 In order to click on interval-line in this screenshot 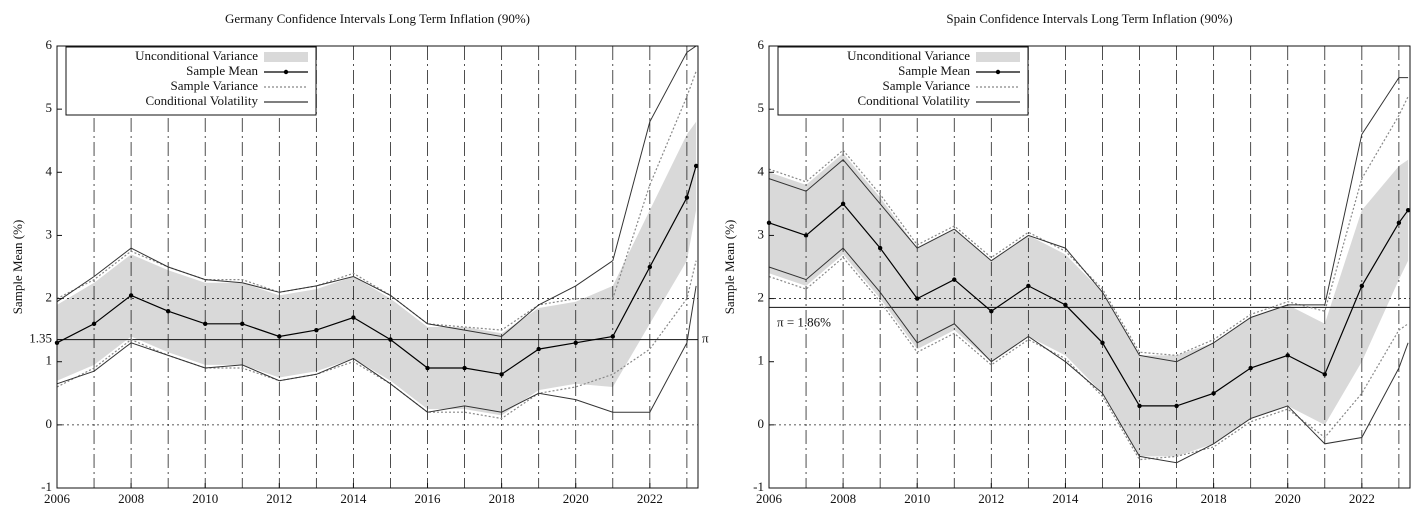, I will do `click(376, 349)`.